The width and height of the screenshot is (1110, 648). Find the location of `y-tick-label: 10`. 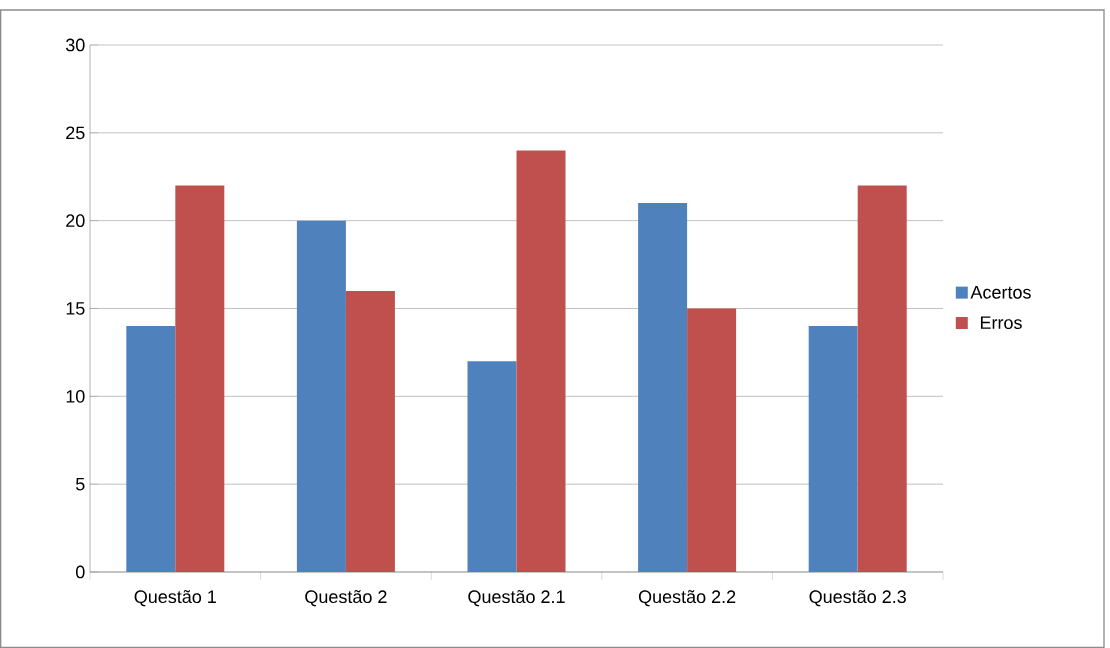

y-tick-label: 10 is located at coordinates (75, 396).